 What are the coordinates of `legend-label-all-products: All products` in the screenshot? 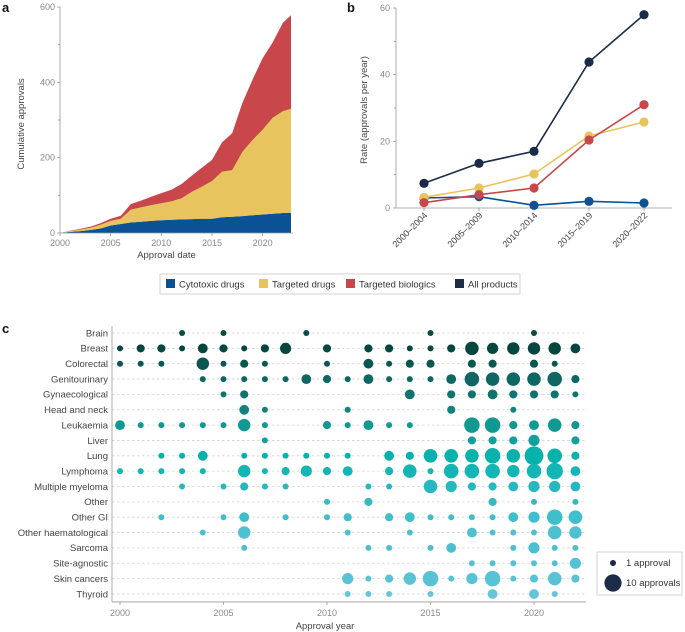 It's located at (493, 285).